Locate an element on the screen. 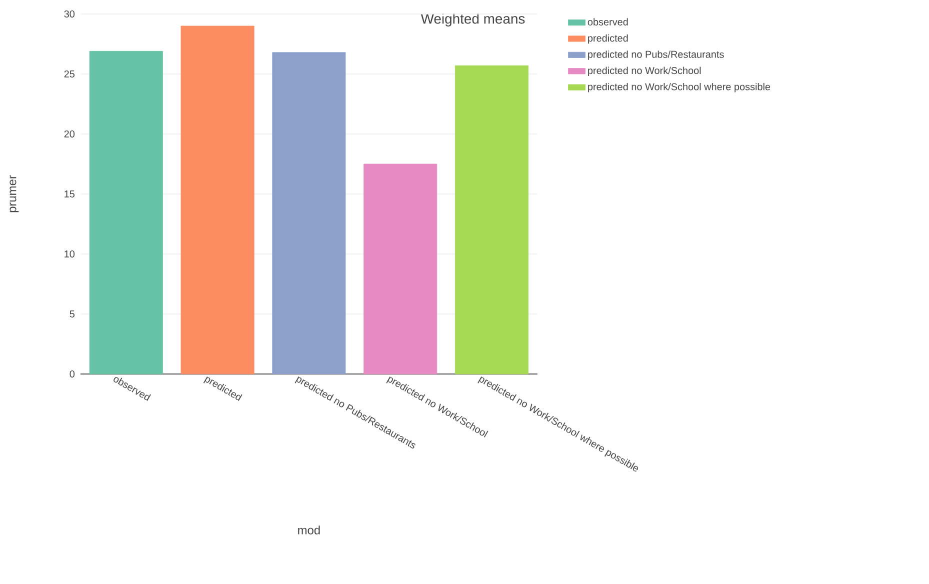 The width and height of the screenshot is (929, 584). legend-label: predicted no Work/School is located at coordinates (644, 71).